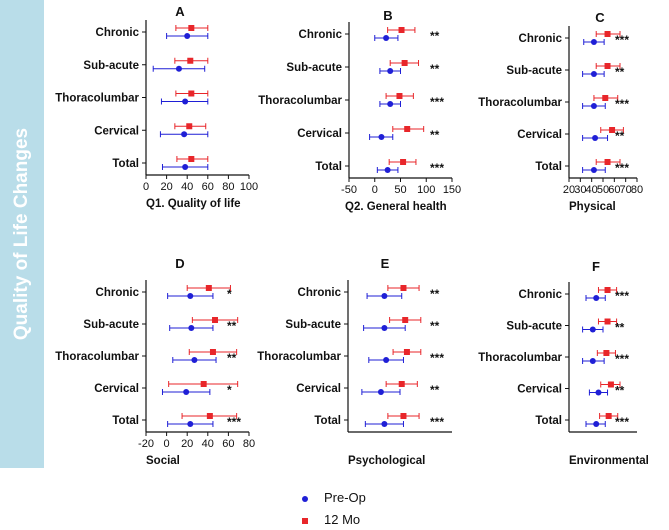 Image resolution: width=669 pixels, height=530 pixels. What do you see at coordinates (603, 190) in the screenshot?
I see `x-tick-label: 50` at bounding box center [603, 190].